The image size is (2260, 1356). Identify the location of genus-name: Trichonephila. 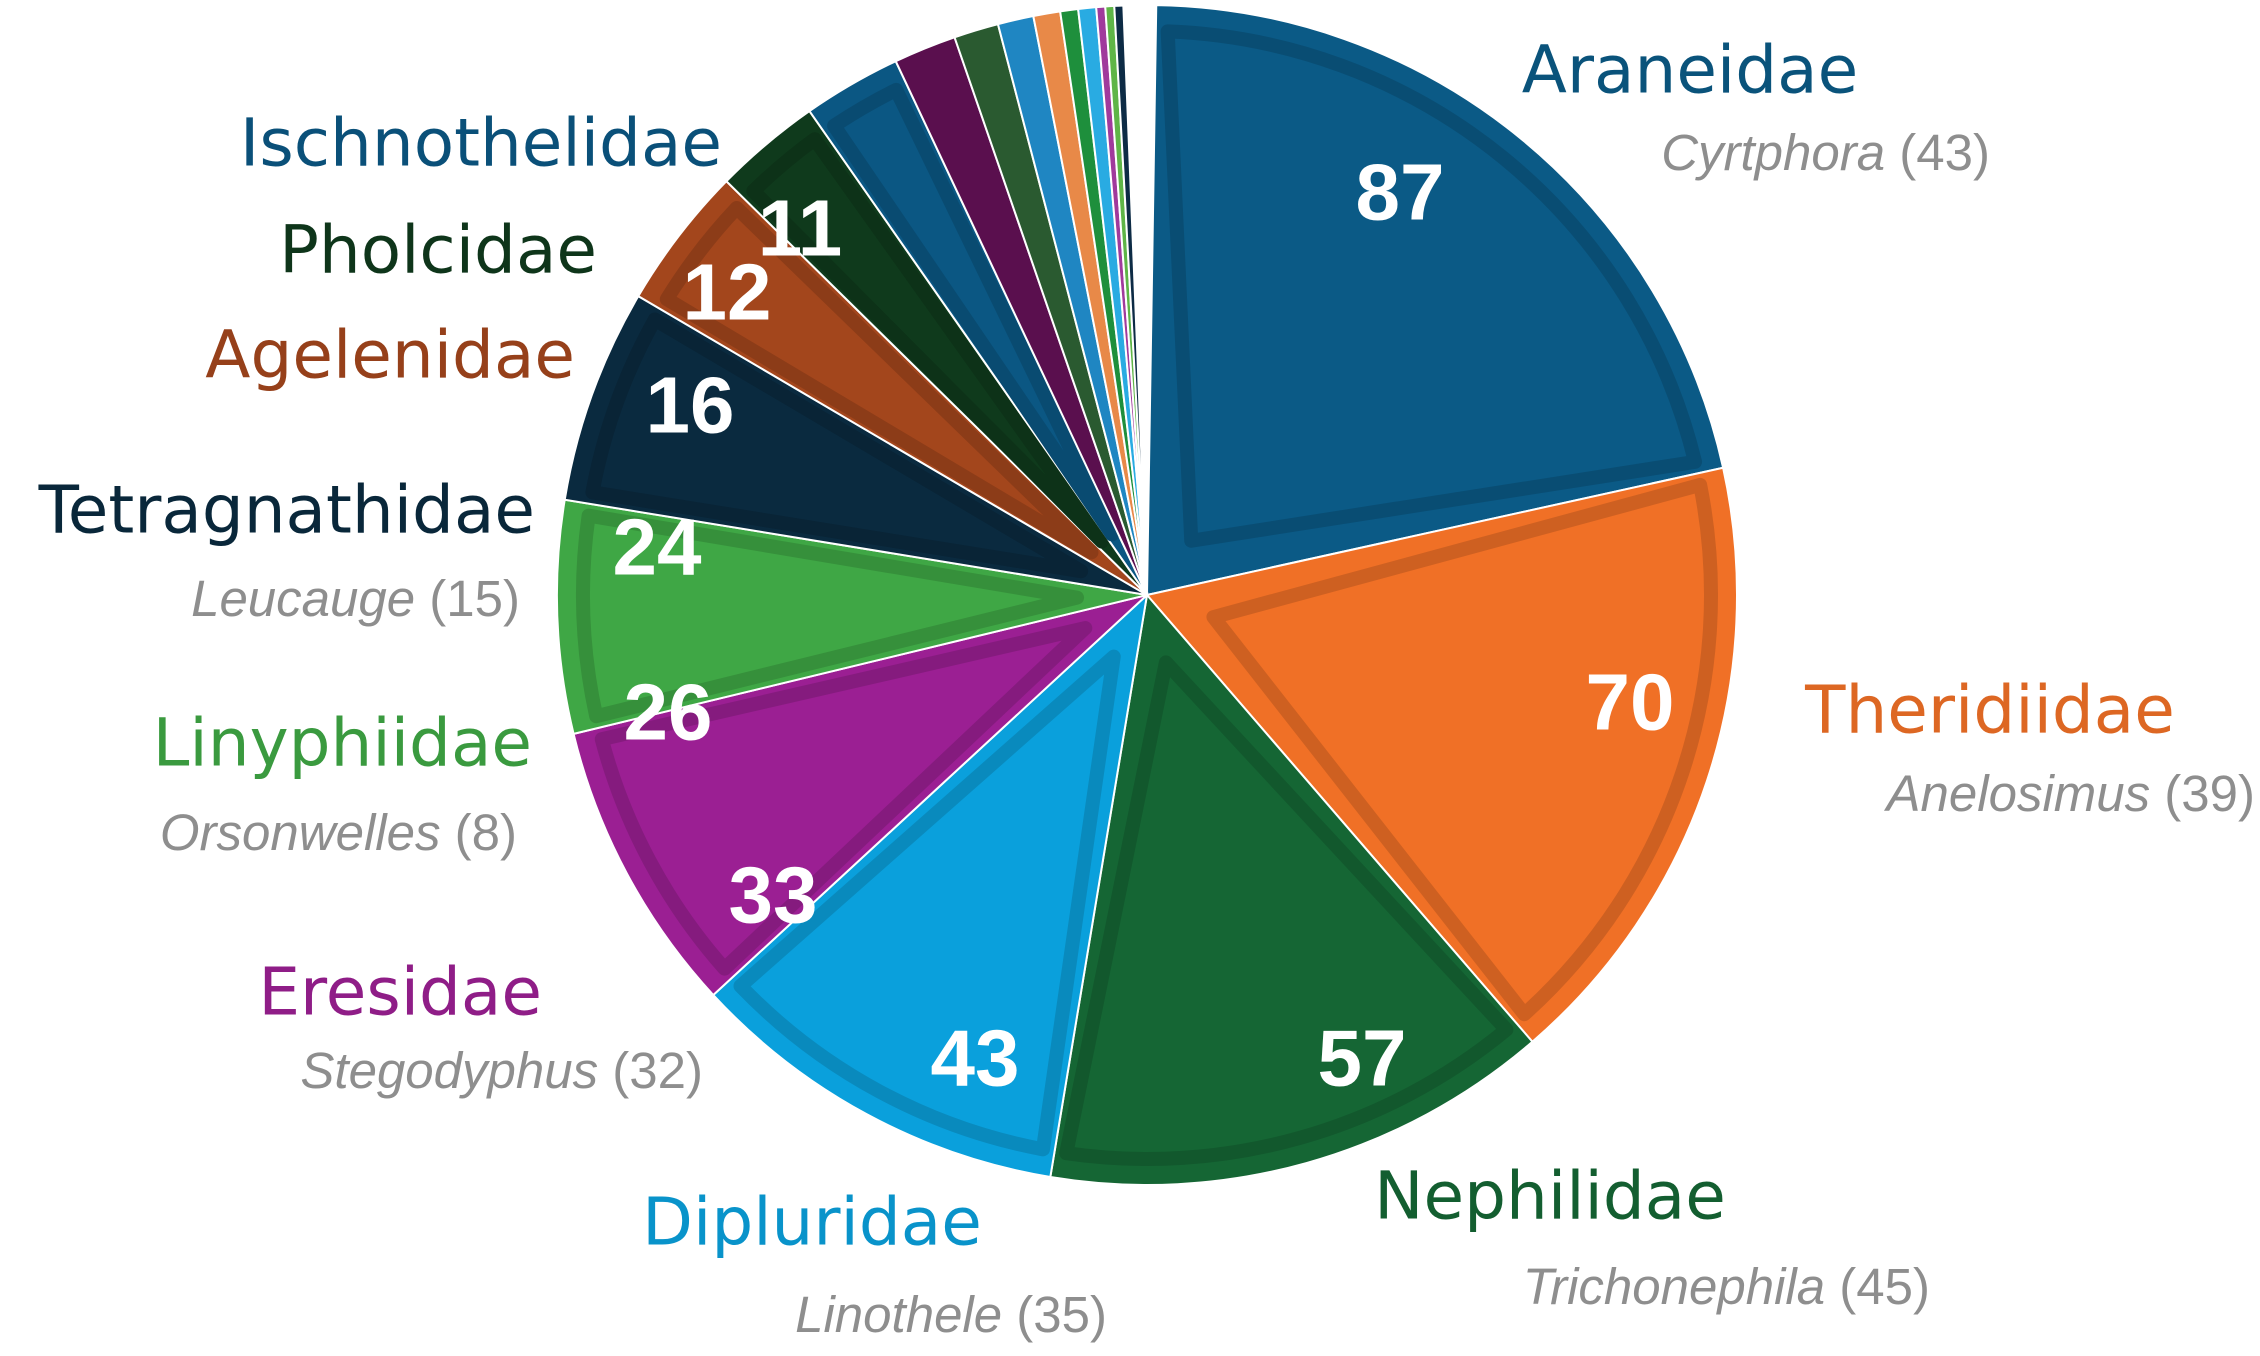
(1674, 1286).